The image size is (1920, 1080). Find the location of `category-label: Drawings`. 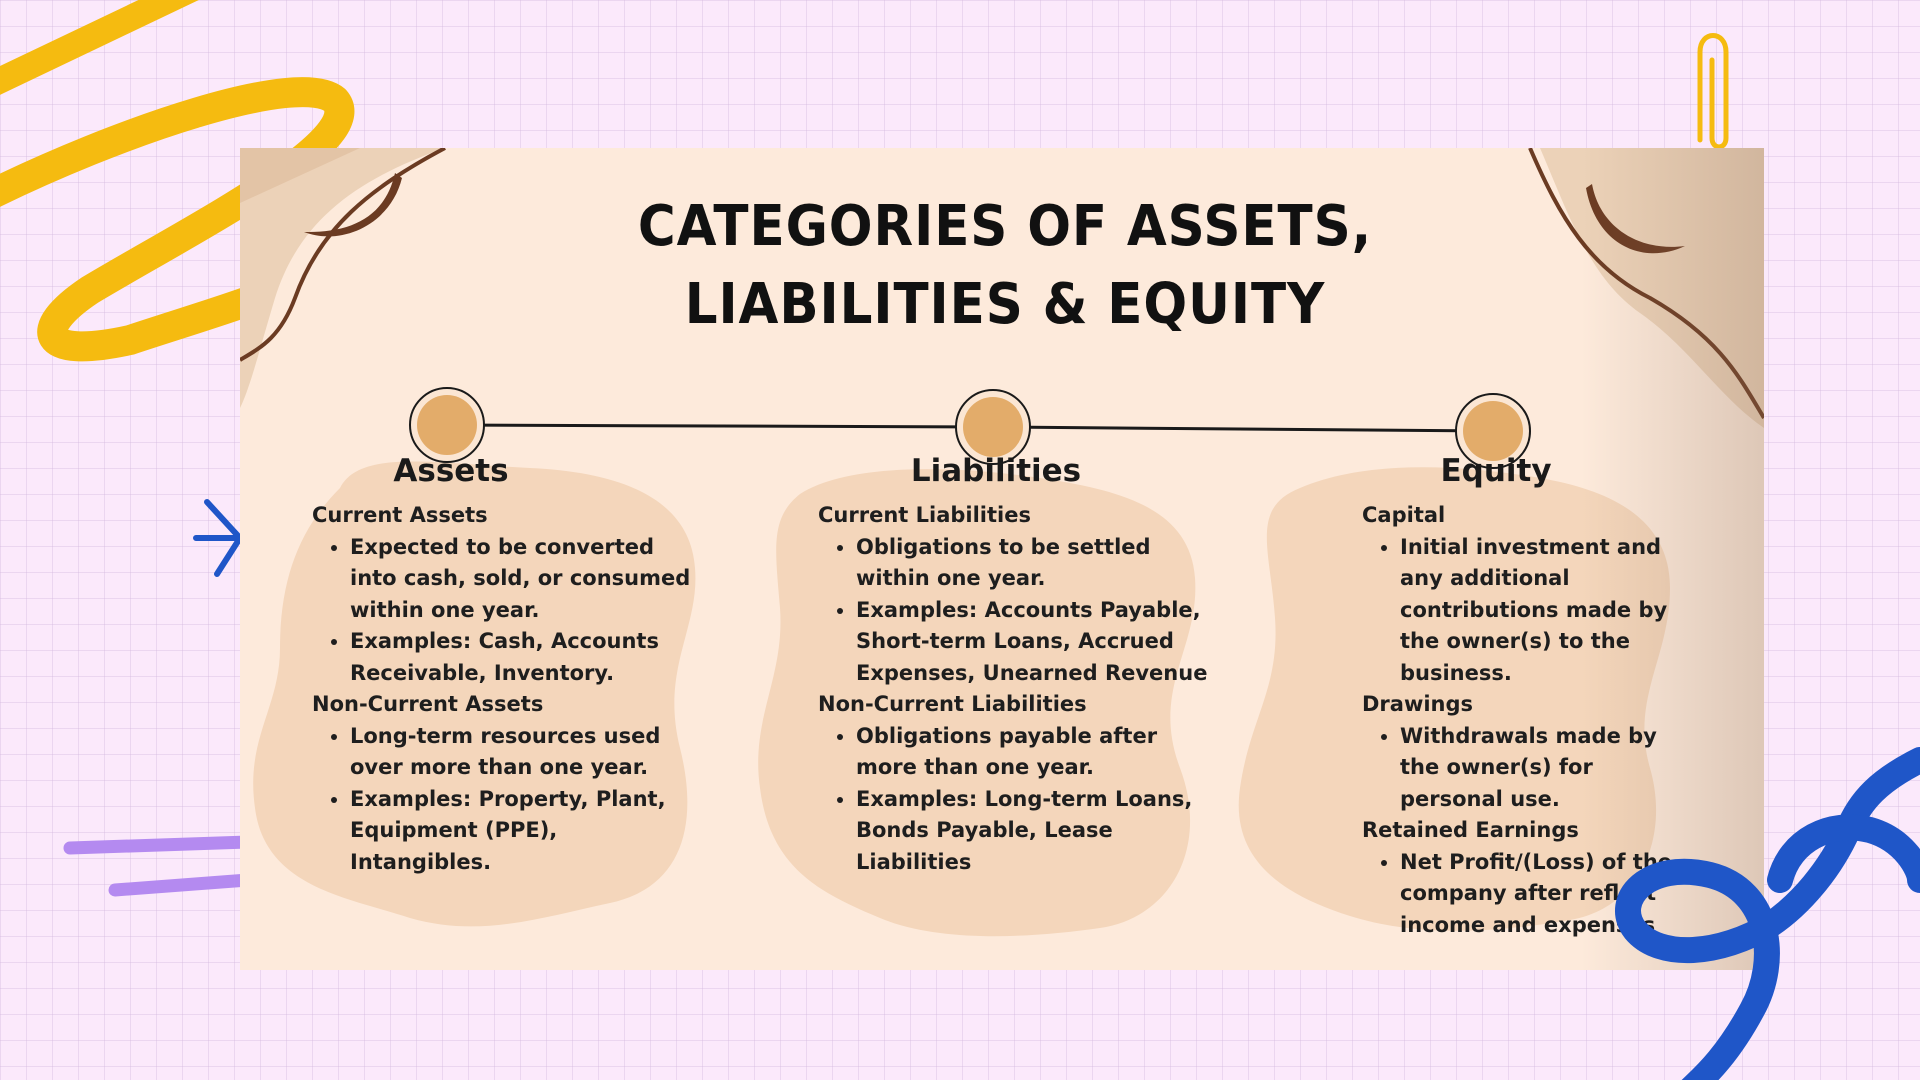

category-label: Drawings is located at coordinates (1418, 704).